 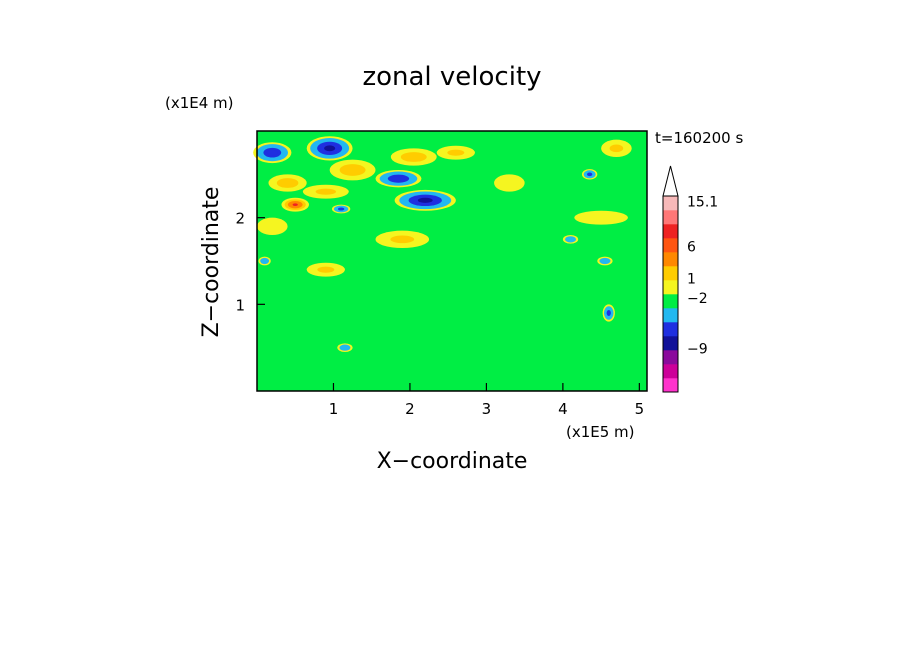 What do you see at coordinates (702, 203) in the screenshot?
I see `colorbar-label-1: 15.1` at bounding box center [702, 203].